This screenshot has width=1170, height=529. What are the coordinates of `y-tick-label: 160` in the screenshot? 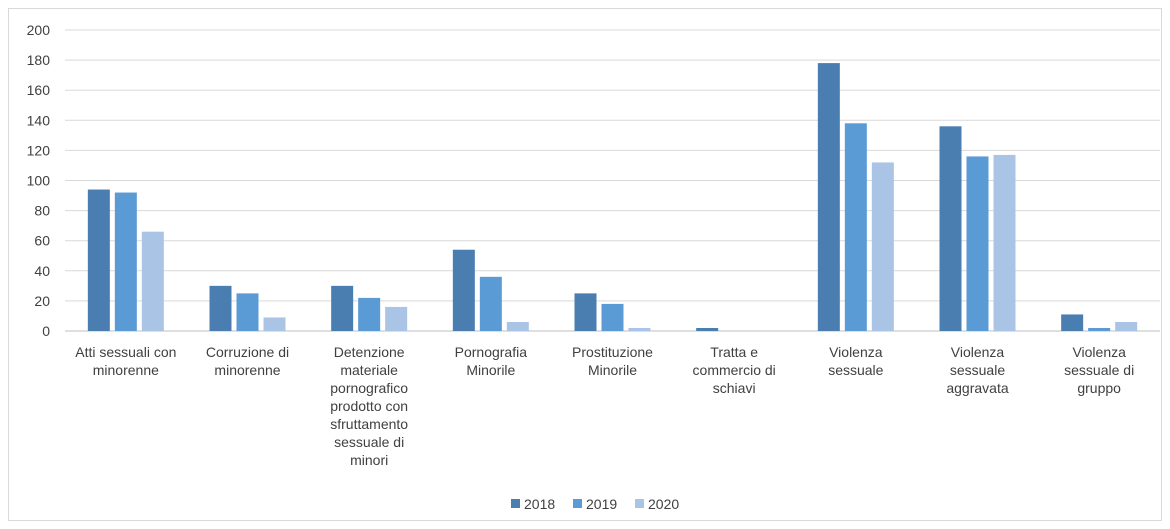 It's located at (39, 90).